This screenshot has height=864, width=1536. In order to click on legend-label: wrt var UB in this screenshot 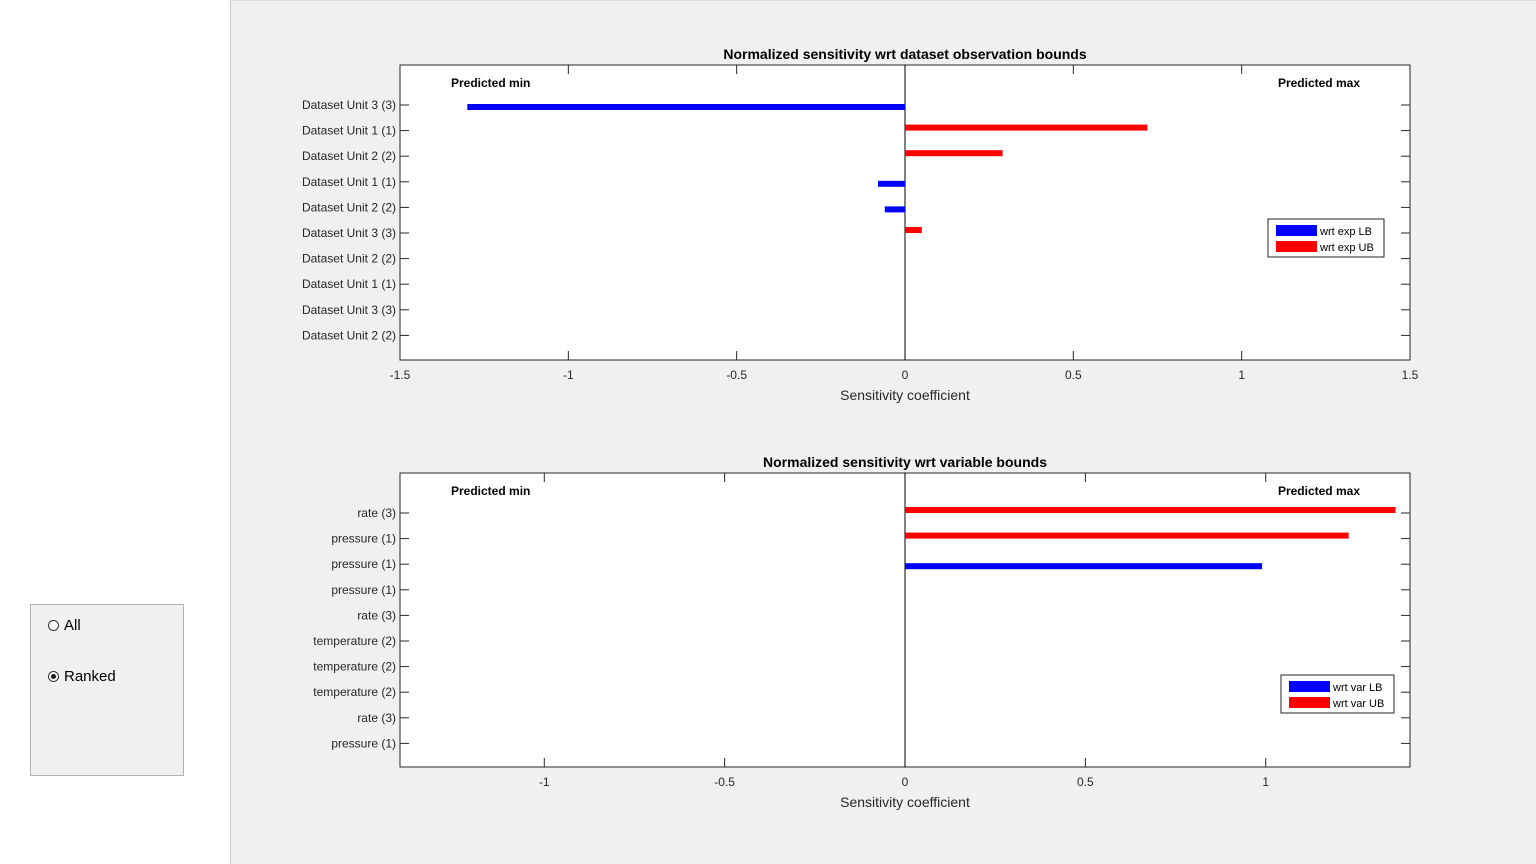, I will do `click(1358, 704)`.